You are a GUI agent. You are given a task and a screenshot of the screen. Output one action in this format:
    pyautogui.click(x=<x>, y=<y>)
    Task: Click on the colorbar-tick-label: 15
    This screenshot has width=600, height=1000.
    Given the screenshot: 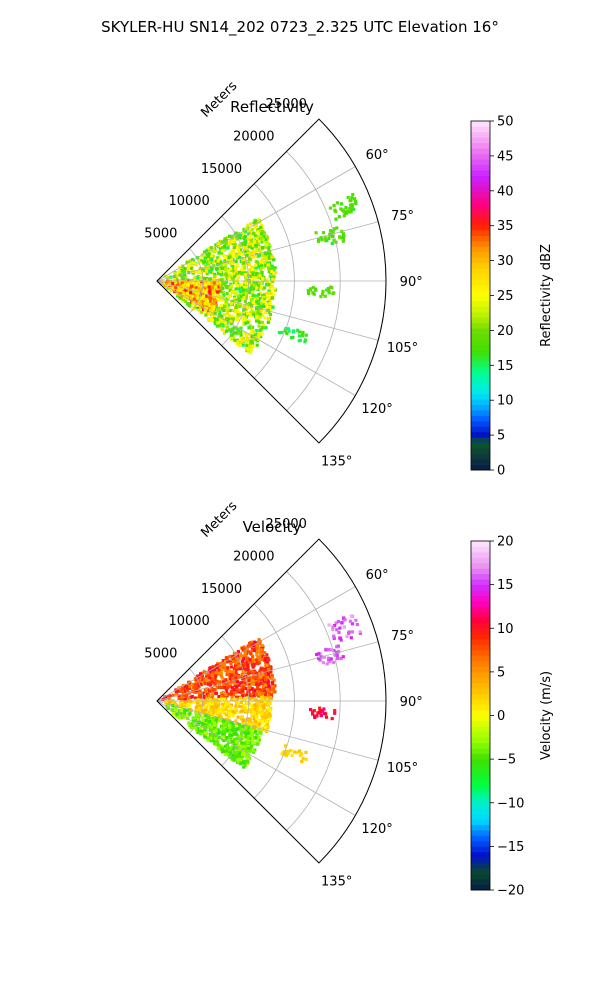 What is the action you would take?
    pyautogui.click(x=505, y=366)
    